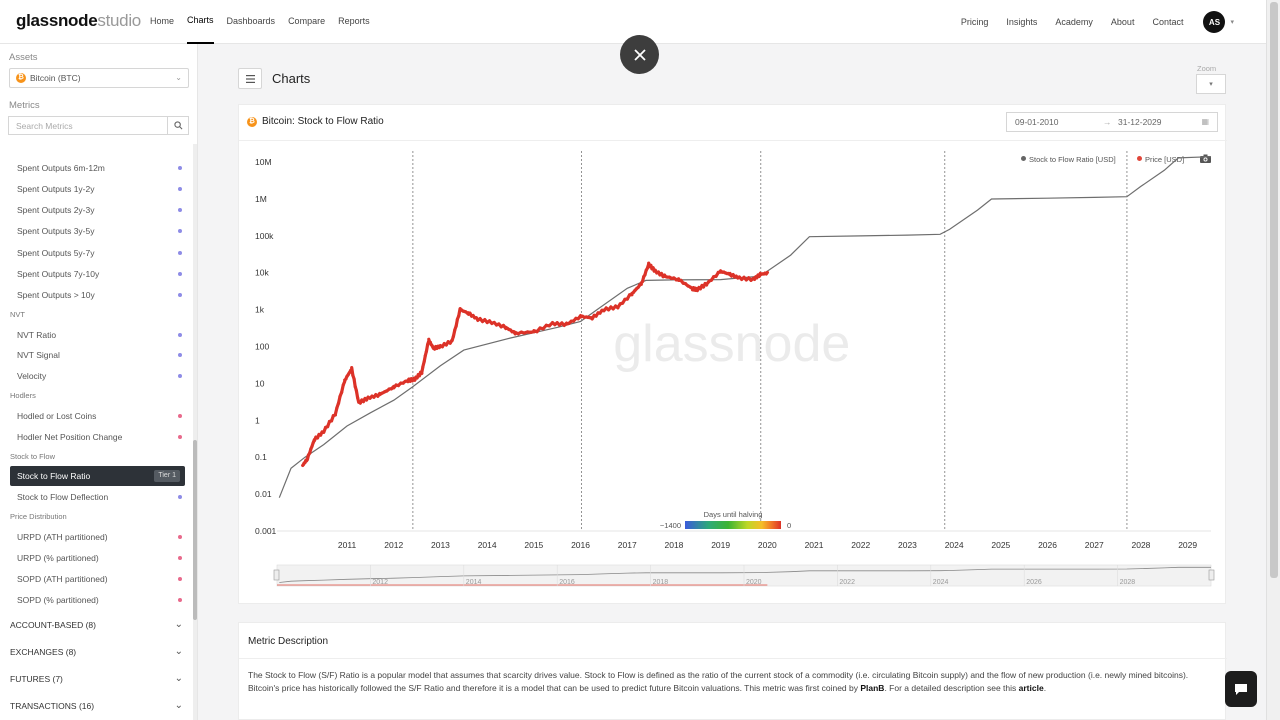  Describe the element at coordinates (95, 376) in the screenshot. I see `metric-item: Velocity` at that location.